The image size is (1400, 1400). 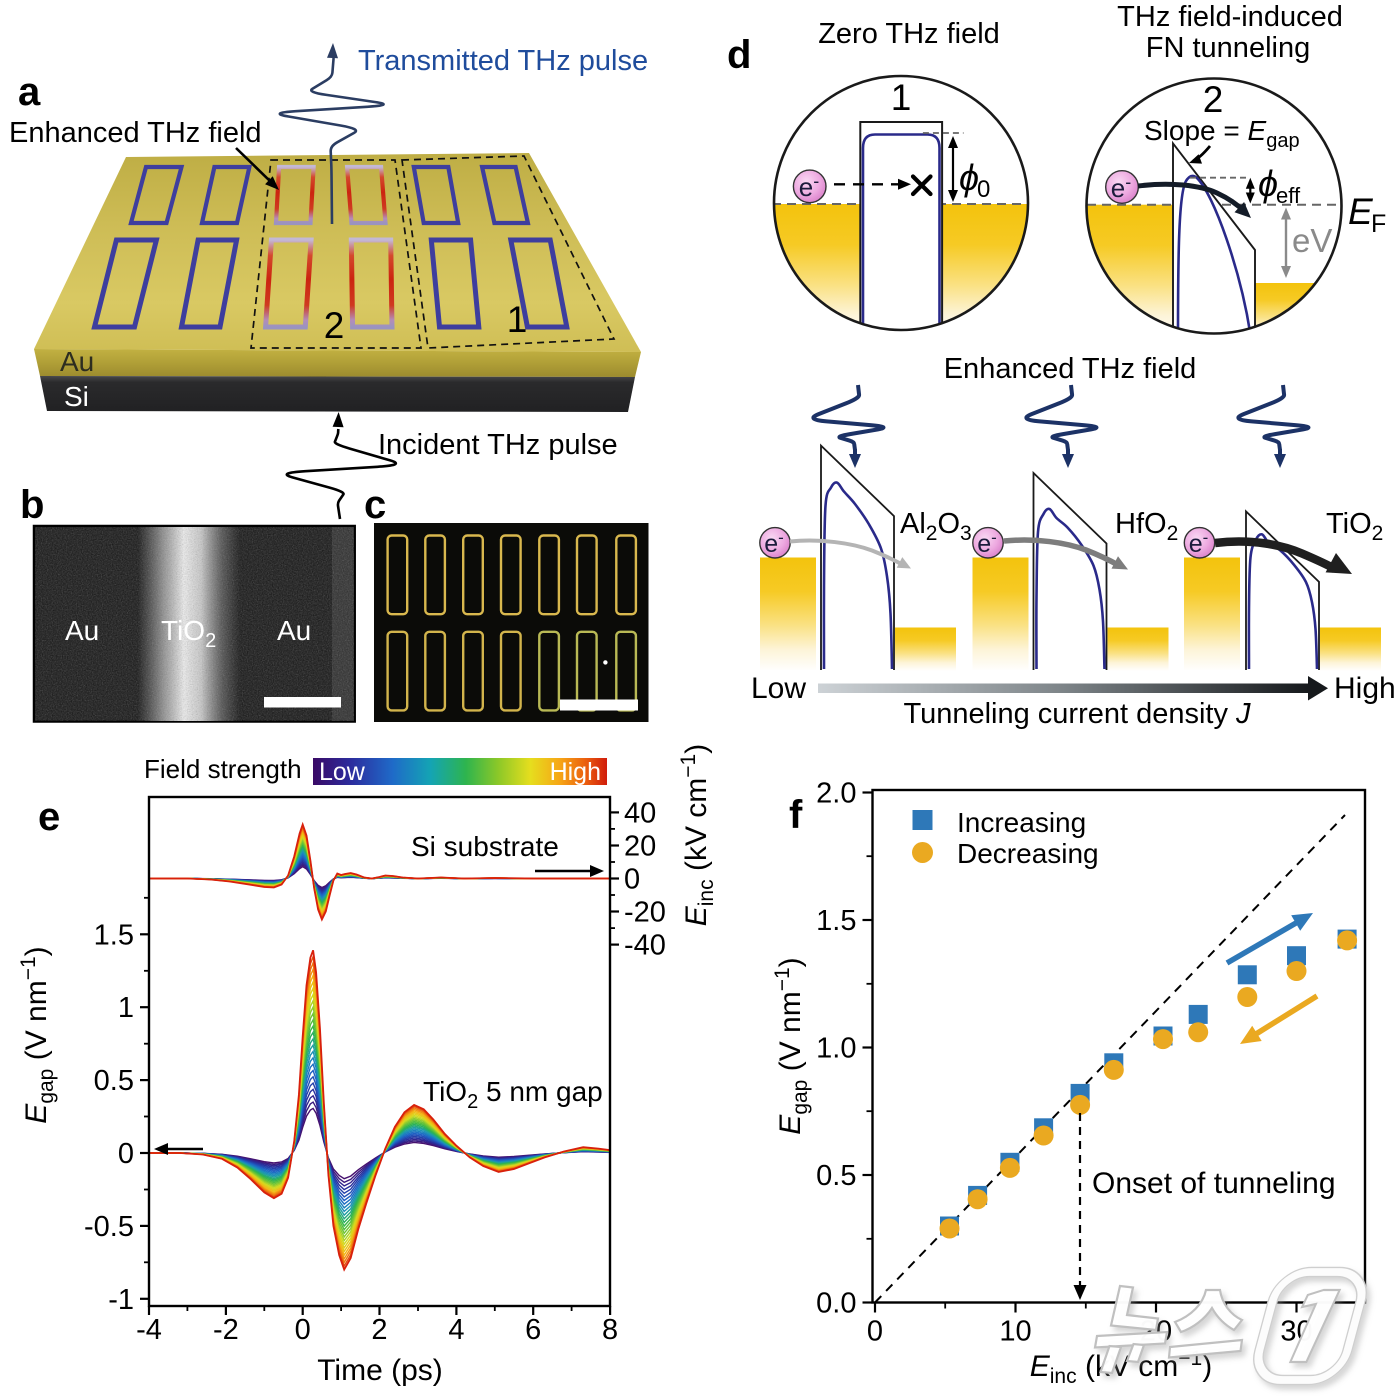 I want to click on svg-text: 6, so click(x=533, y=1330).